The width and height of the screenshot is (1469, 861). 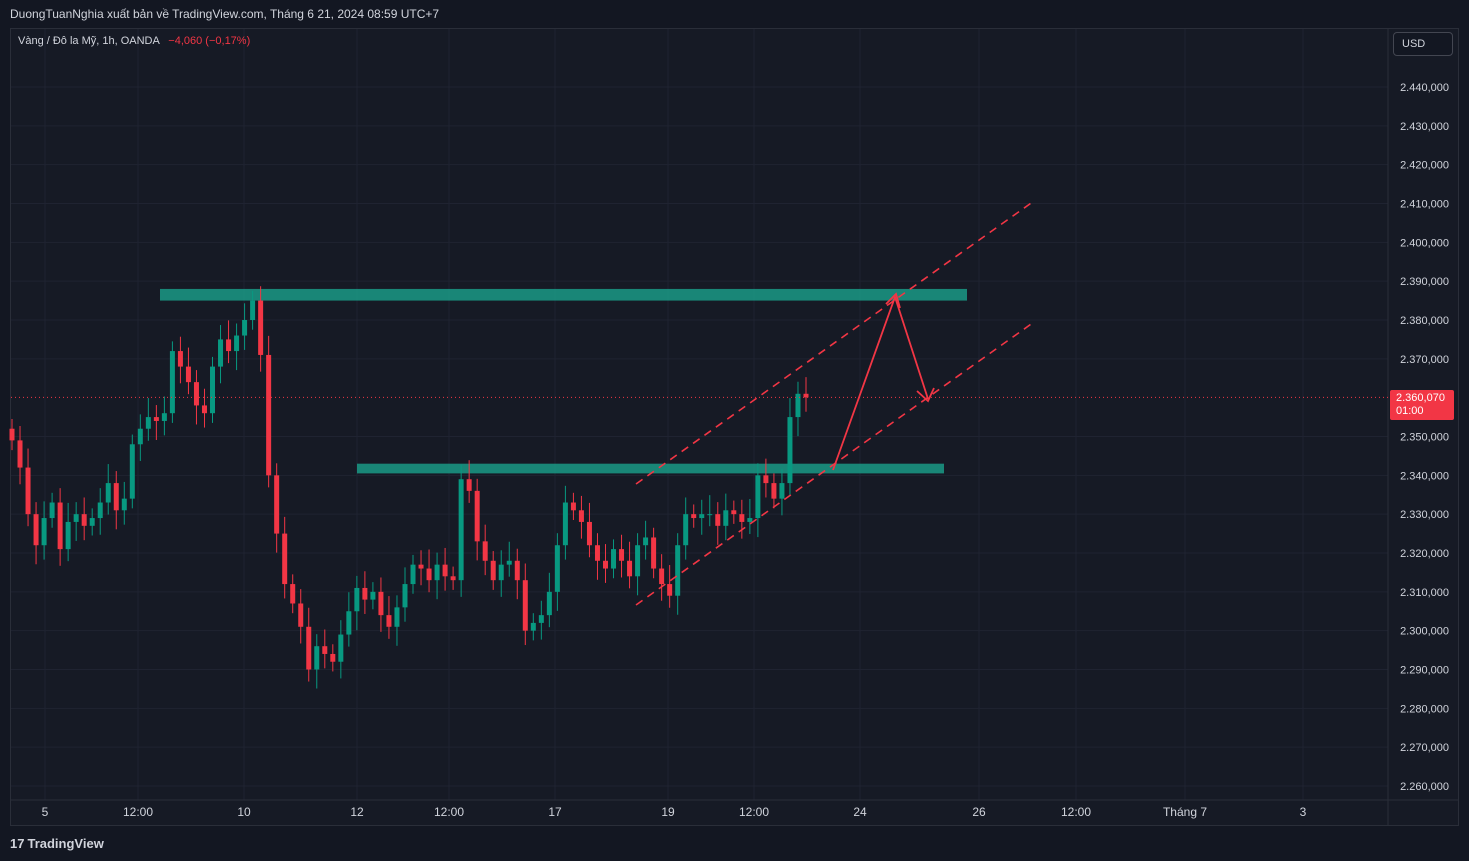 What do you see at coordinates (734, 843) in the screenshot?
I see `footer` at bounding box center [734, 843].